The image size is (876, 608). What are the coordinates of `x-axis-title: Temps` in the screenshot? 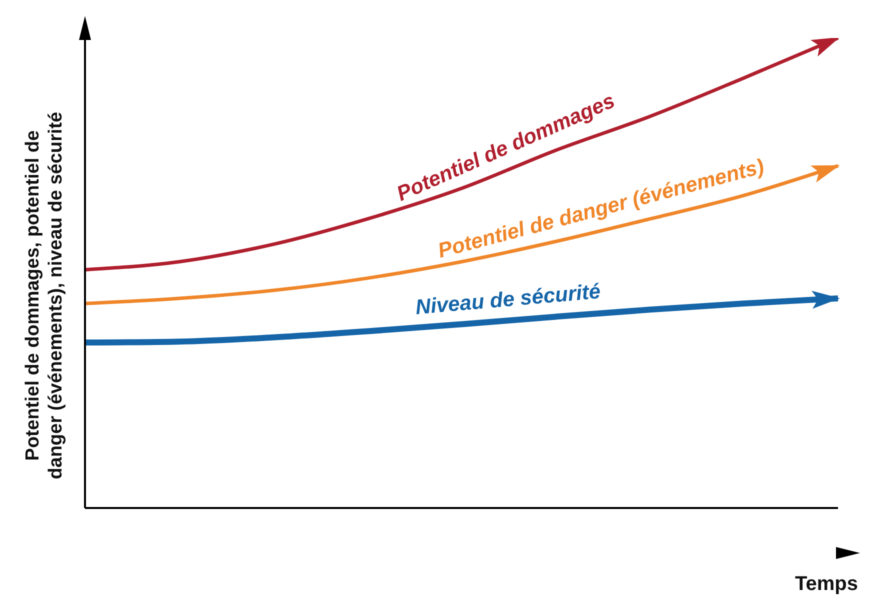 It's located at (826, 584).